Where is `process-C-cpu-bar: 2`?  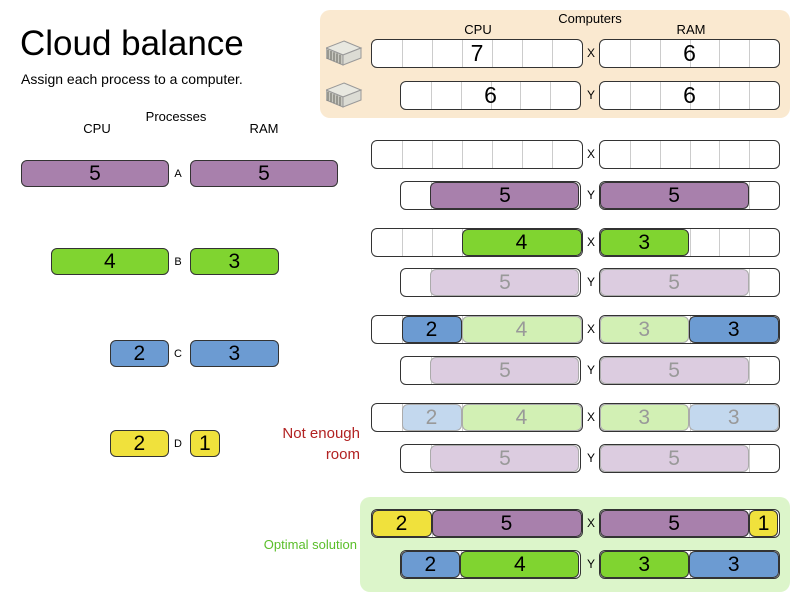
process-C-cpu-bar: 2 is located at coordinates (139, 353).